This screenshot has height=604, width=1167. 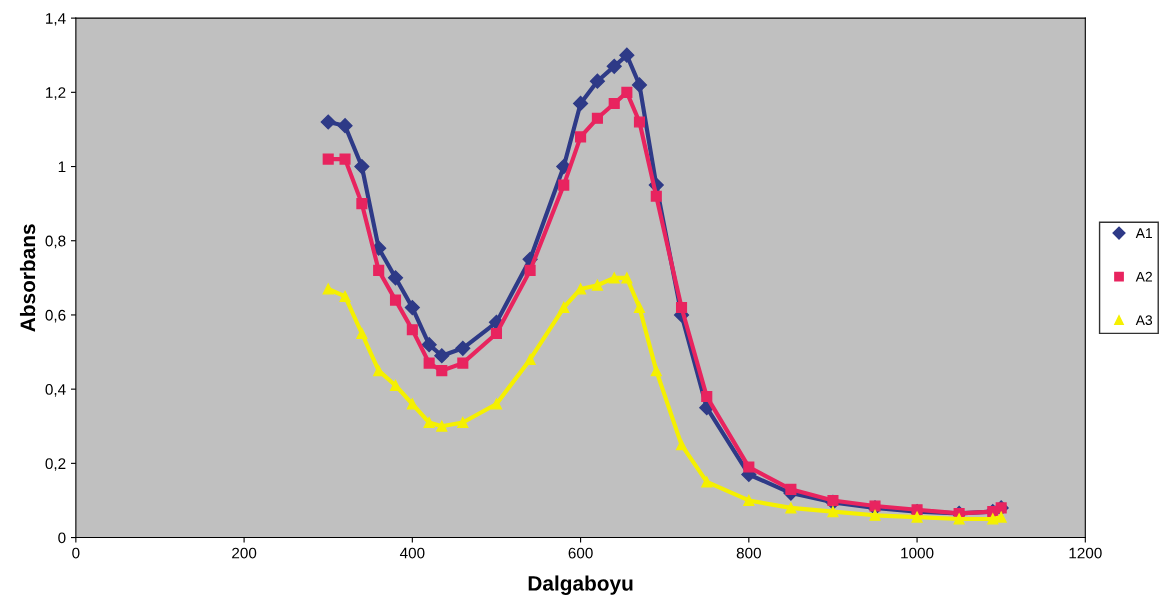 I want to click on y-tick-label: 0,4, so click(x=55, y=390).